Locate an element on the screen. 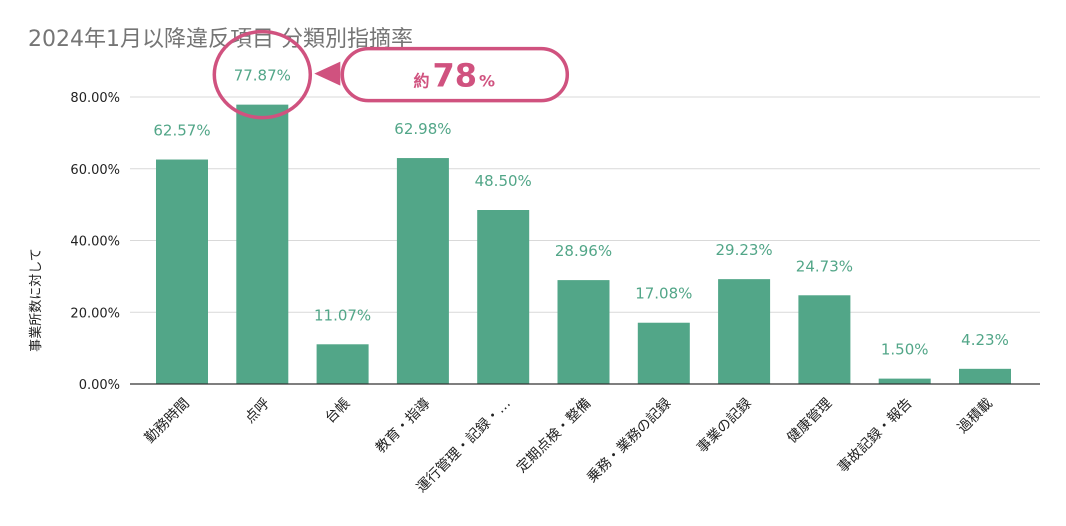 This screenshot has height=526, width=1066. x-tick-label: 台帳 is located at coordinates (337, 411).